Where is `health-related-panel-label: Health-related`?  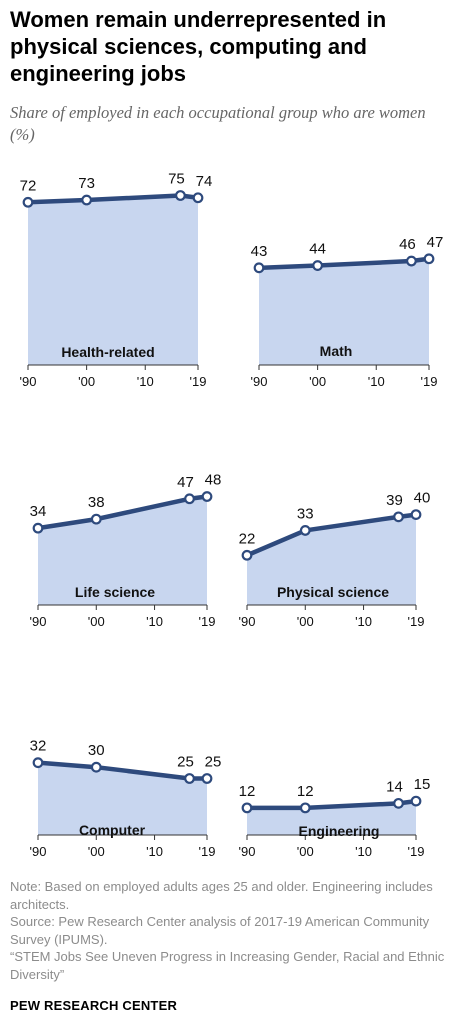 health-related-panel-label: Health-related is located at coordinates (107, 352).